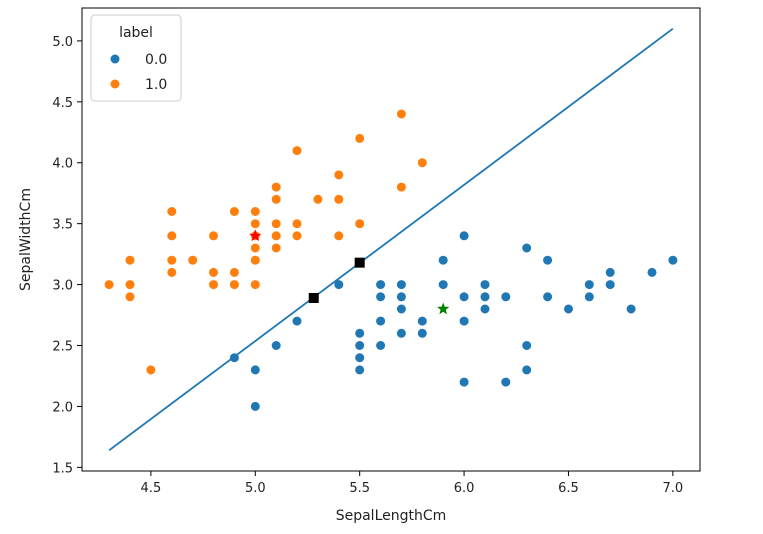 Image resolution: width=763 pixels, height=534 pixels. I want to click on legend-label-1: 1.0, so click(156, 85).